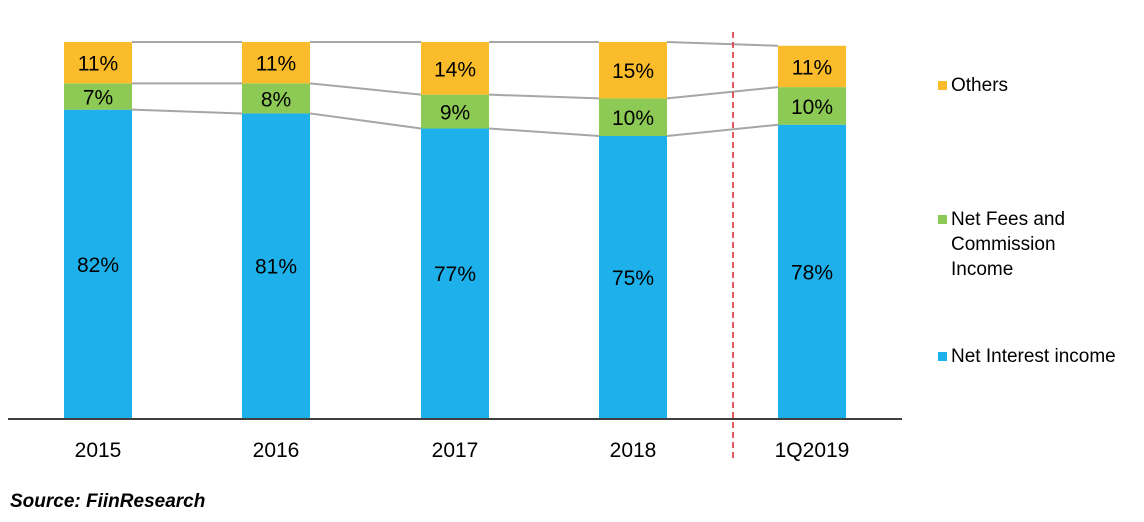  I want to click on bar-segment-interest-2017, so click(455, 273).